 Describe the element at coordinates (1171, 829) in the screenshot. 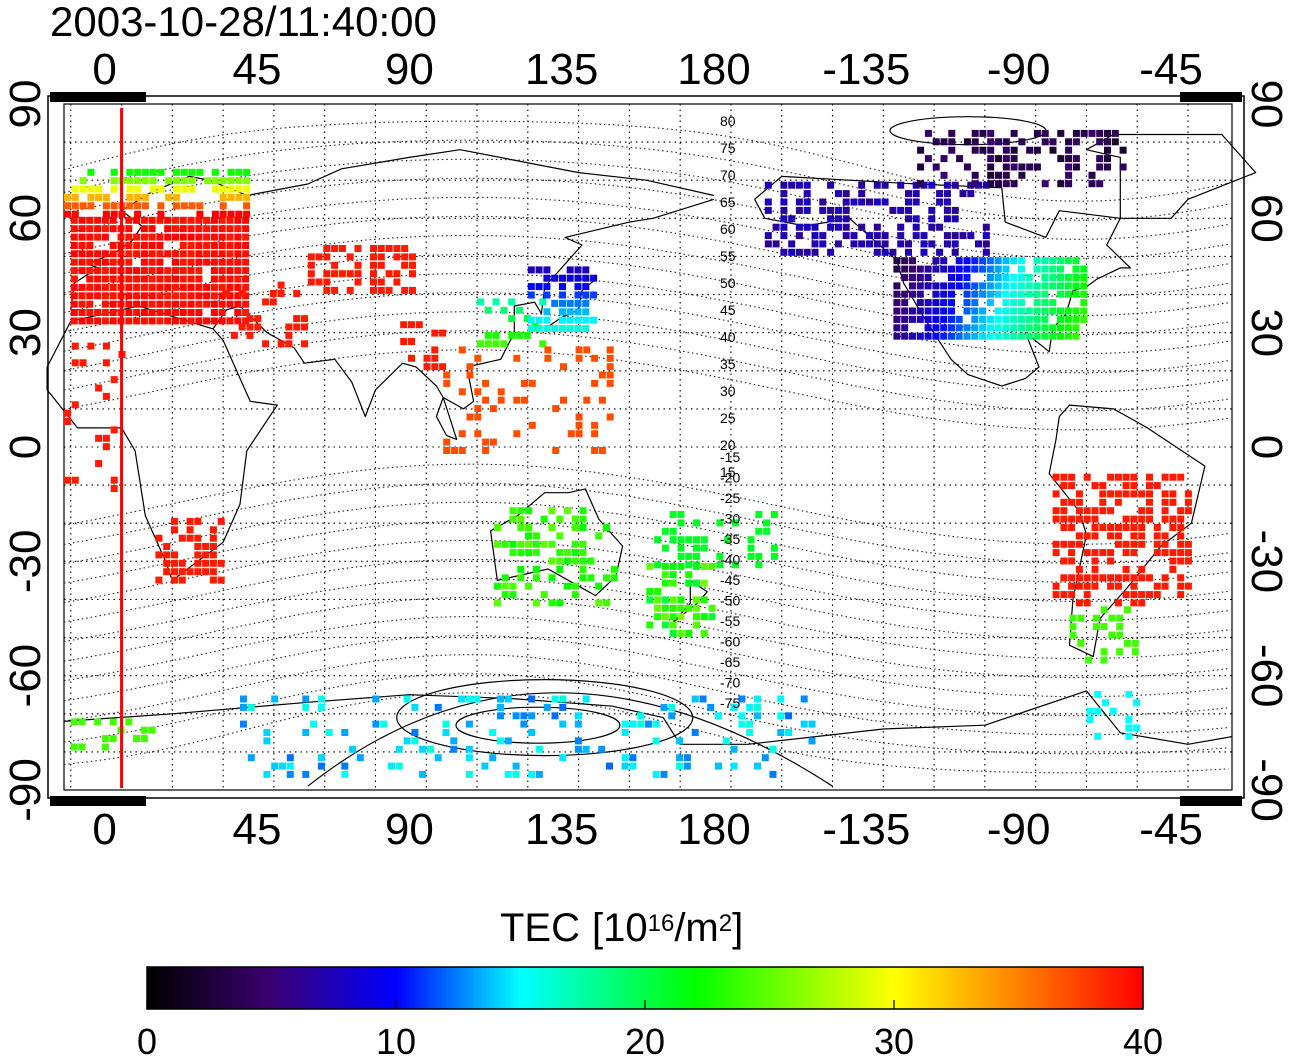

I see `bottom-axis-label: -45` at that location.